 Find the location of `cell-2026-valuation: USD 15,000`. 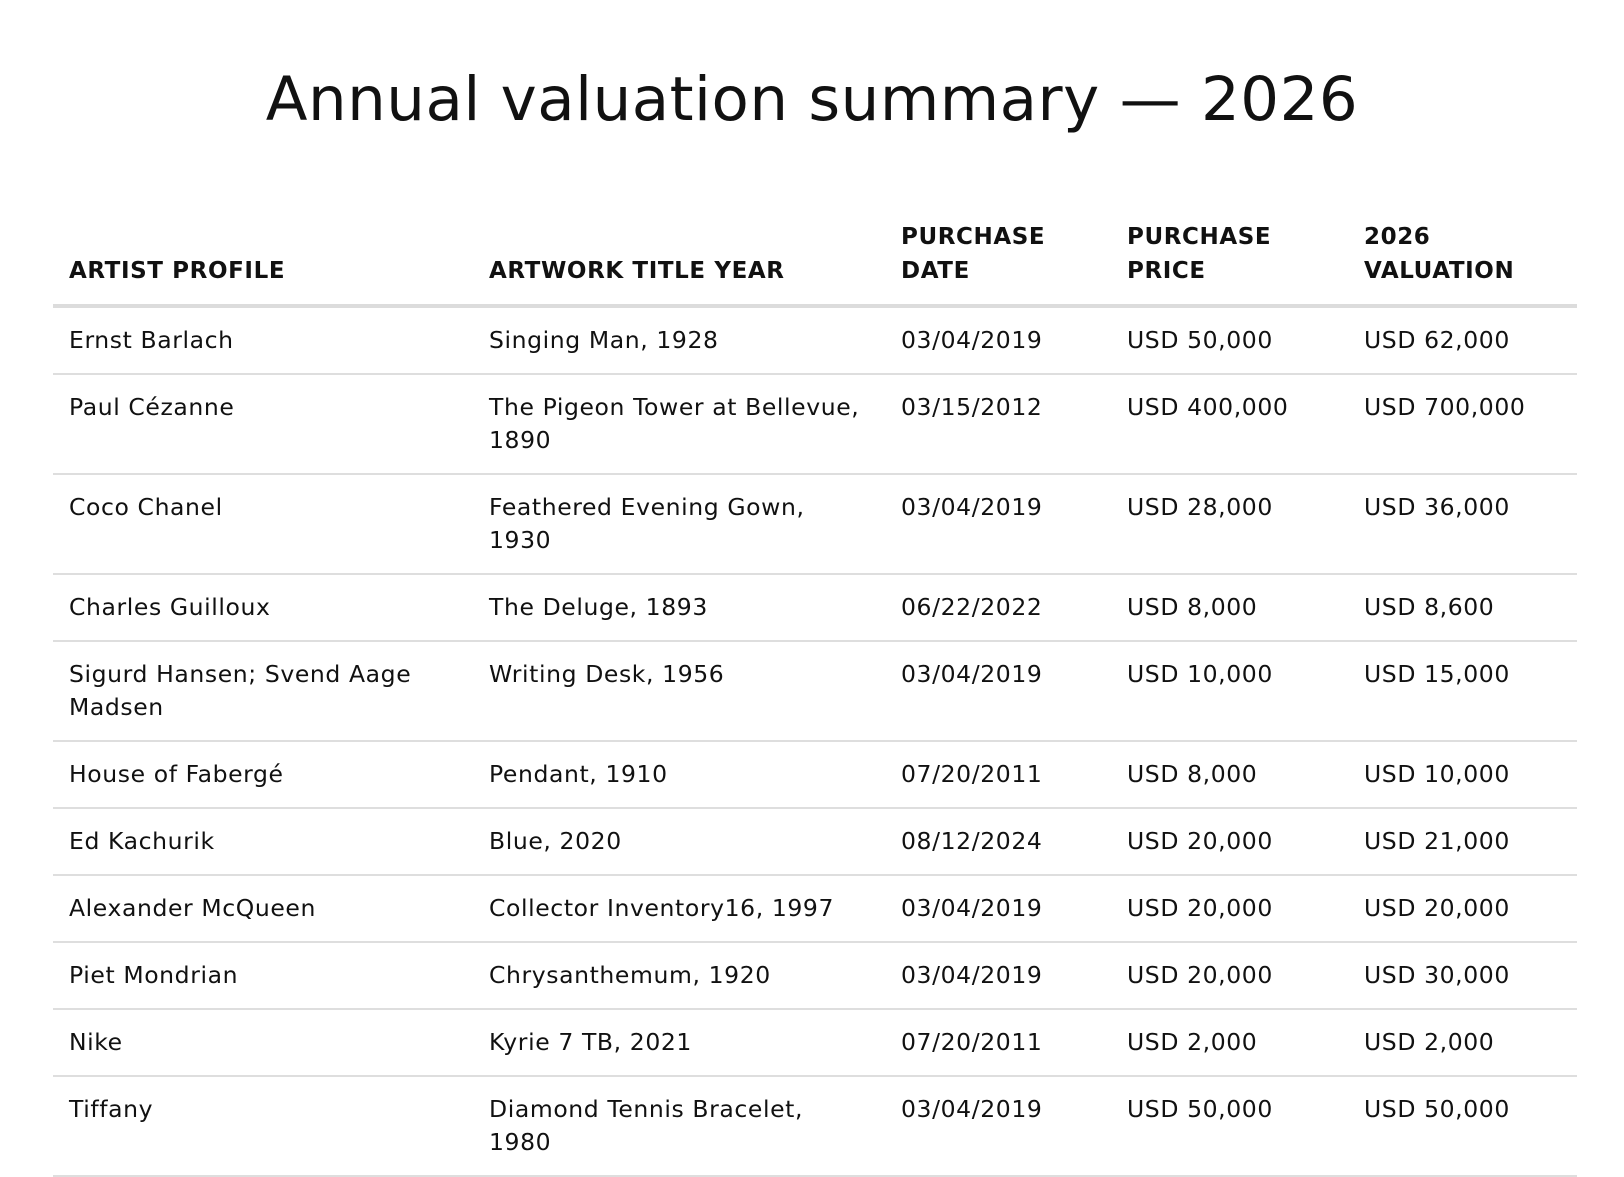

cell-2026-valuation: USD 15,000 is located at coordinates (1462, 691).